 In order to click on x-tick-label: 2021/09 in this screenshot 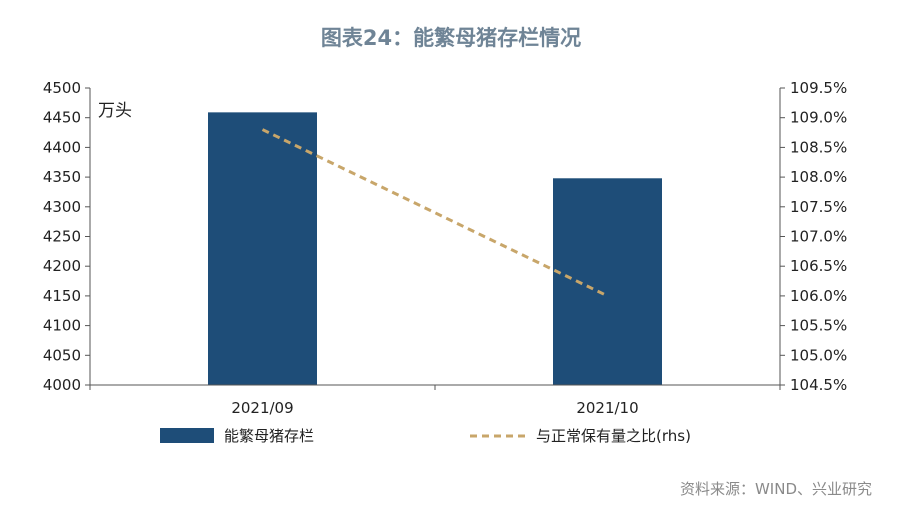, I will do `click(262, 408)`.